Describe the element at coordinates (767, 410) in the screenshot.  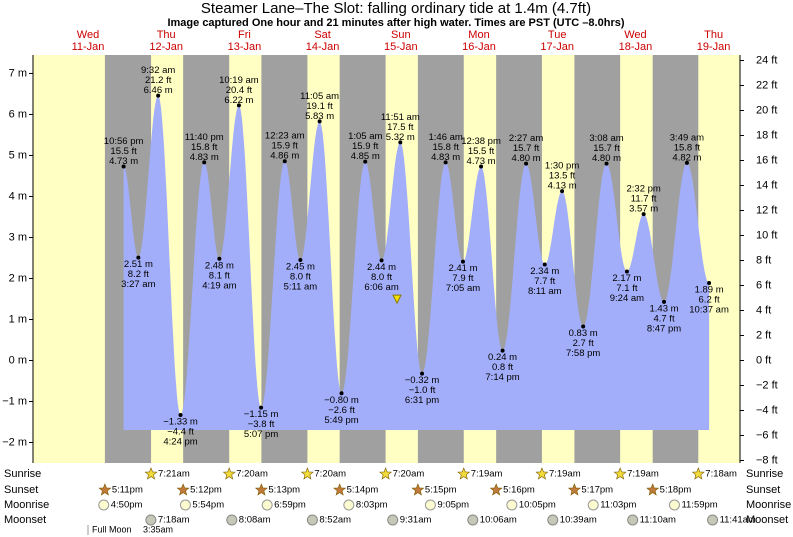
I see `y2-tick-label: −4 ft` at that location.